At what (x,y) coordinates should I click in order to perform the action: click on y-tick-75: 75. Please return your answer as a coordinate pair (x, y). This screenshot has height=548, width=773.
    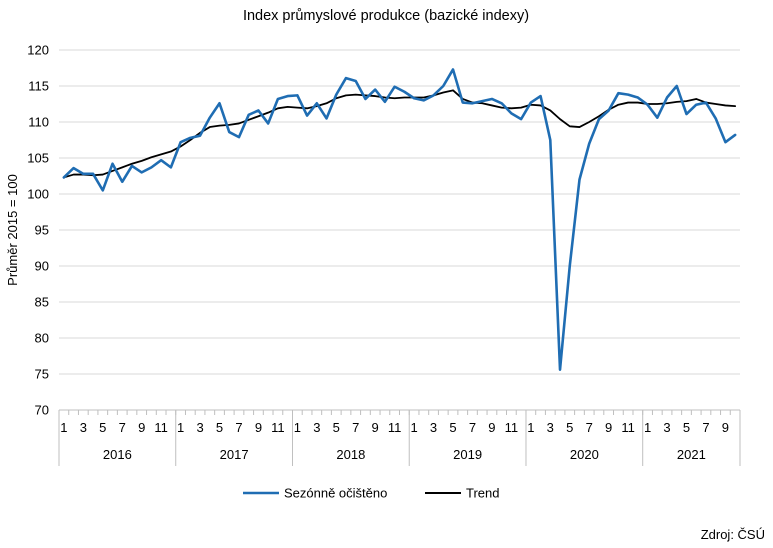
    Looking at the image, I should click on (42, 374).